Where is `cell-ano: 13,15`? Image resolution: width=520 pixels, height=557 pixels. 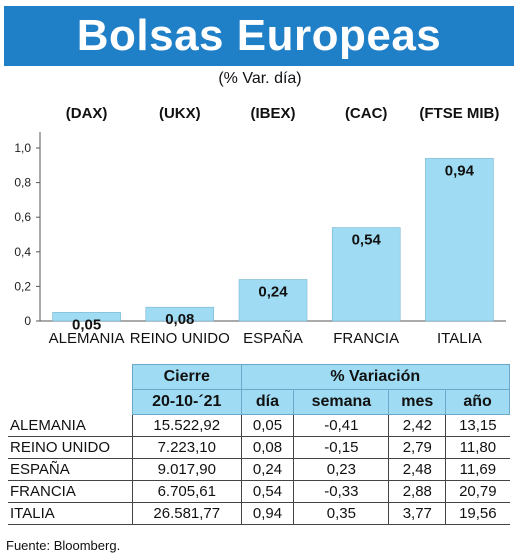 cell-ano: 13,15 is located at coordinates (477, 425).